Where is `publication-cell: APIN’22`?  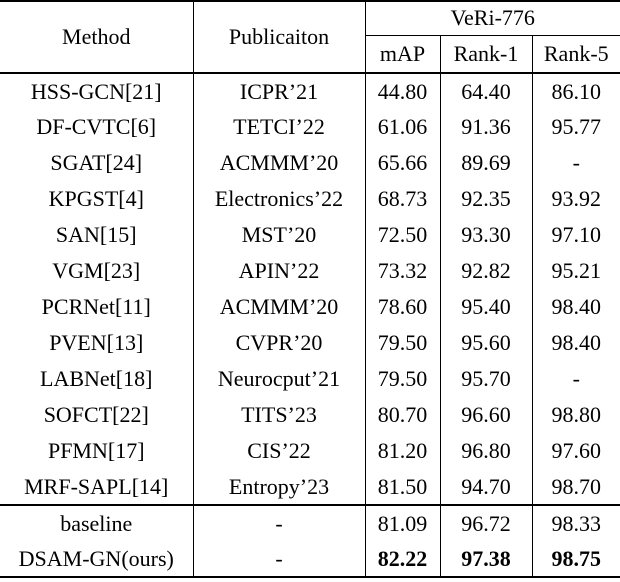
publication-cell: APIN’22 is located at coordinates (279, 271).